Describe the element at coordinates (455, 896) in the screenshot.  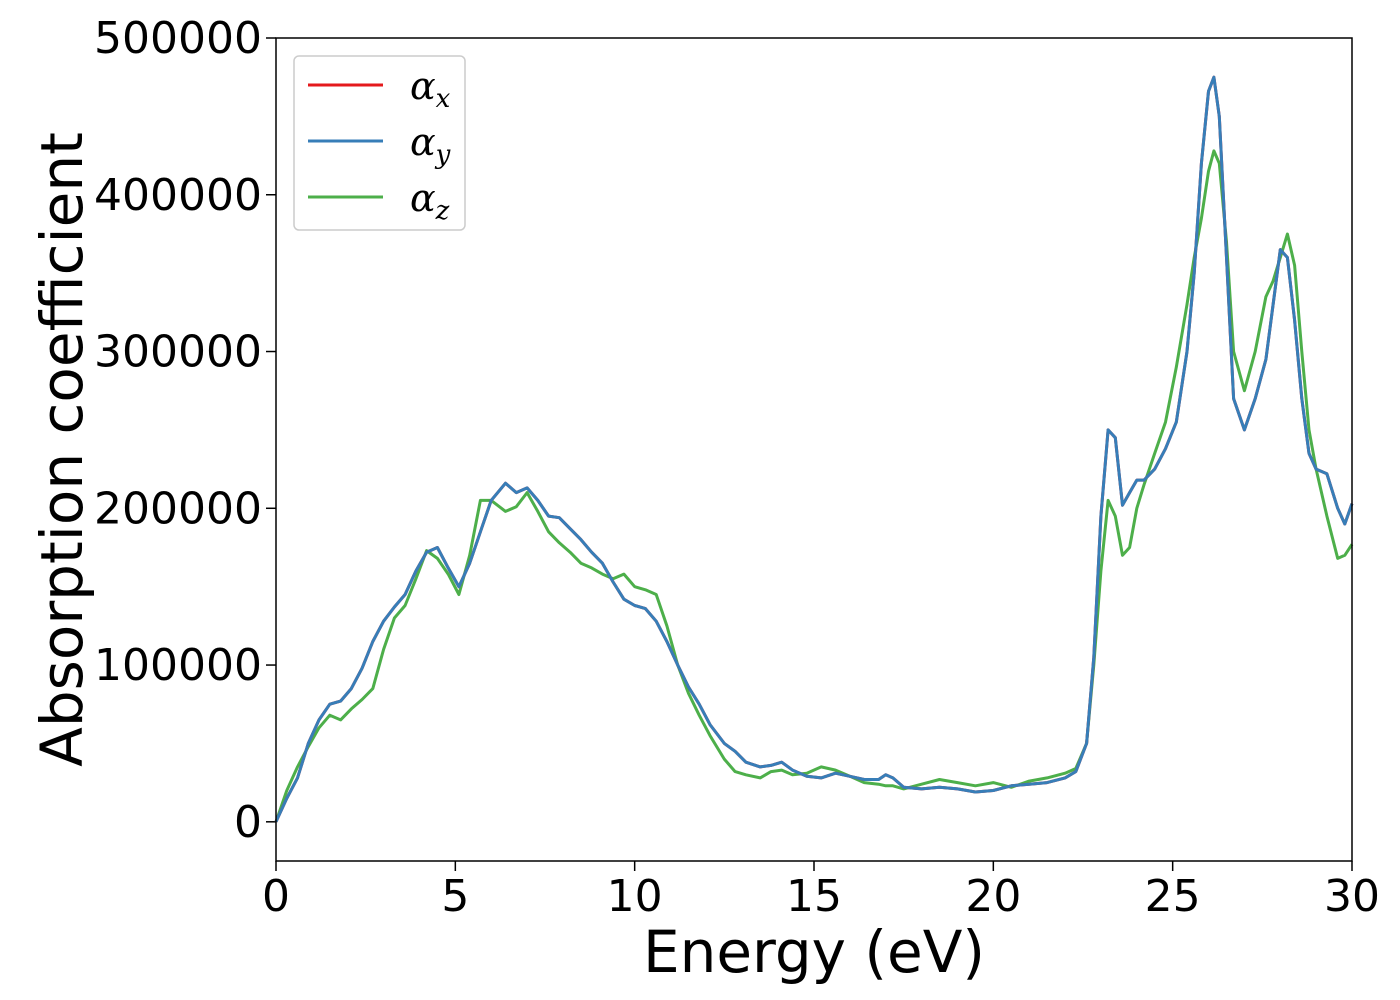
I see `x-tick-label: 5` at that location.